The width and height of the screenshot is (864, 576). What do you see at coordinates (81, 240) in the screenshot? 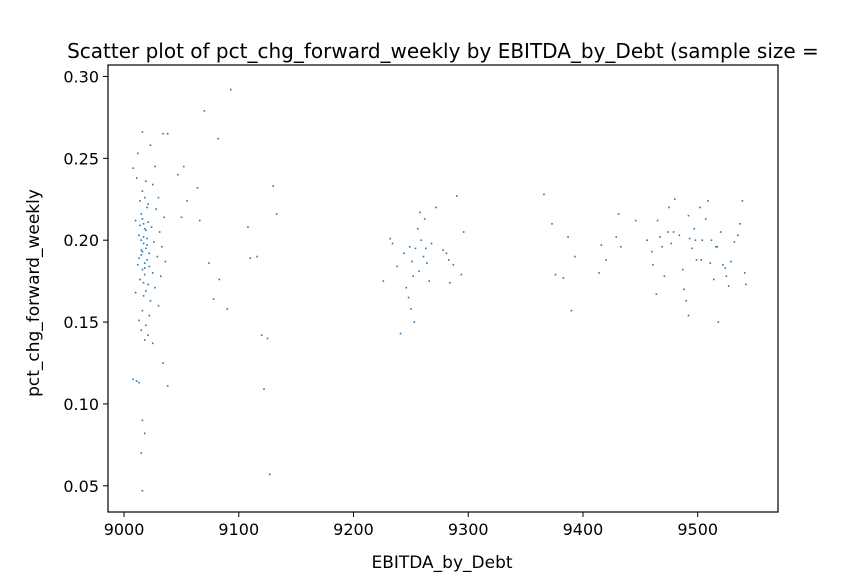
I see `y-tick-label: 0.20` at bounding box center [81, 240].